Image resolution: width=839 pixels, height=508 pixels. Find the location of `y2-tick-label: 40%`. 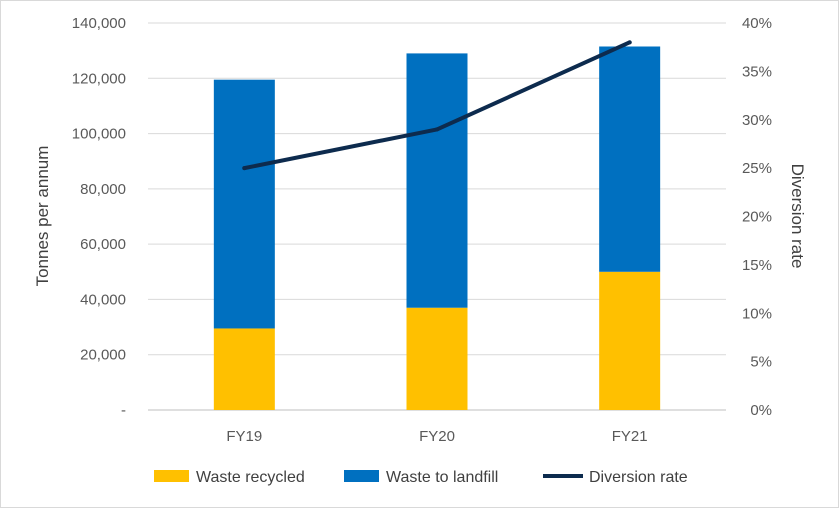

y2-tick-label: 40% is located at coordinates (757, 23).